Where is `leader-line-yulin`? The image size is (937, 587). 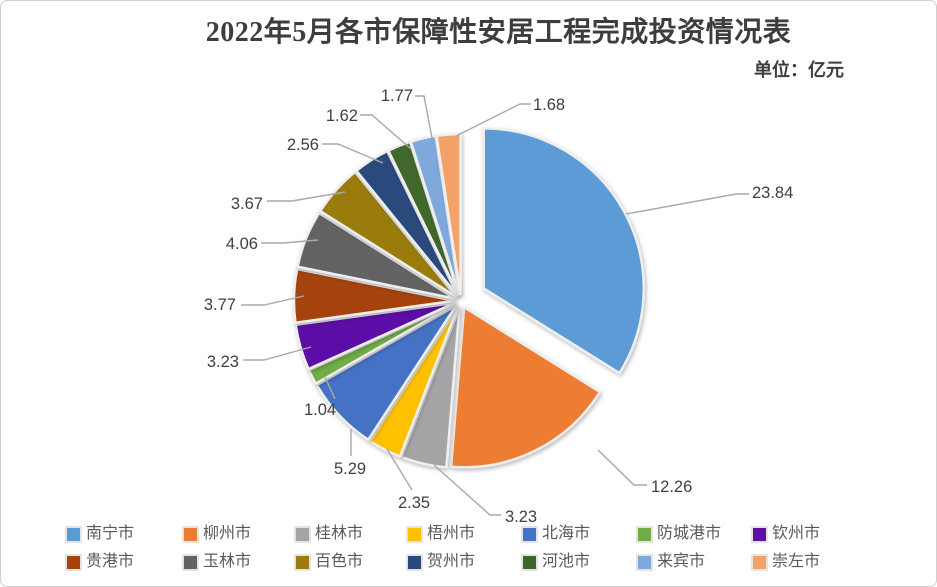
leader-line-yulin is located at coordinates (290, 241).